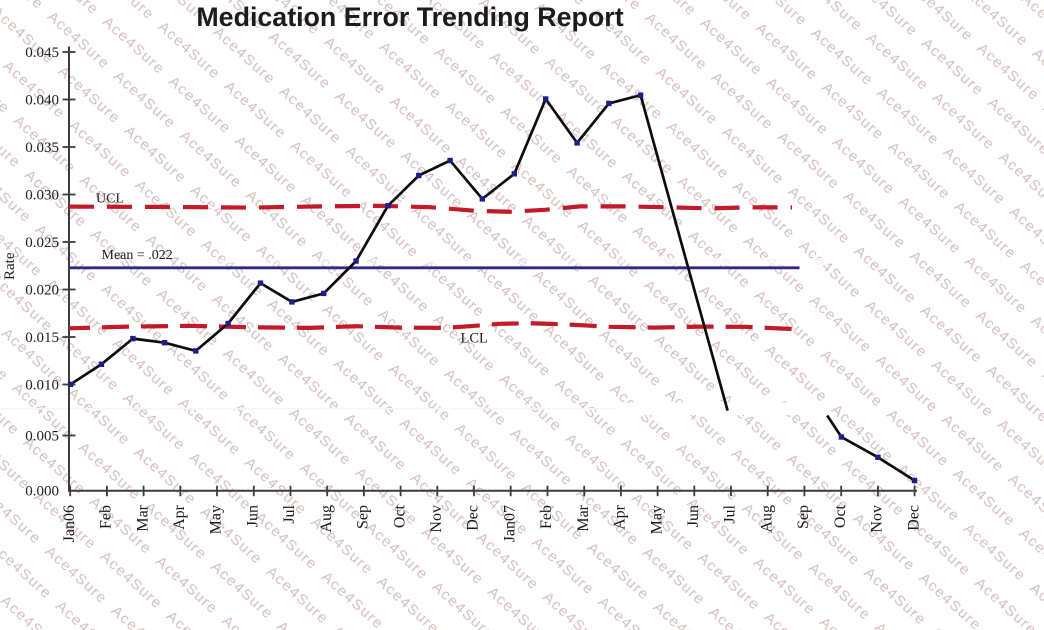 The image size is (1044, 630). I want to click on svg-text: Rate, so click(10, 266).